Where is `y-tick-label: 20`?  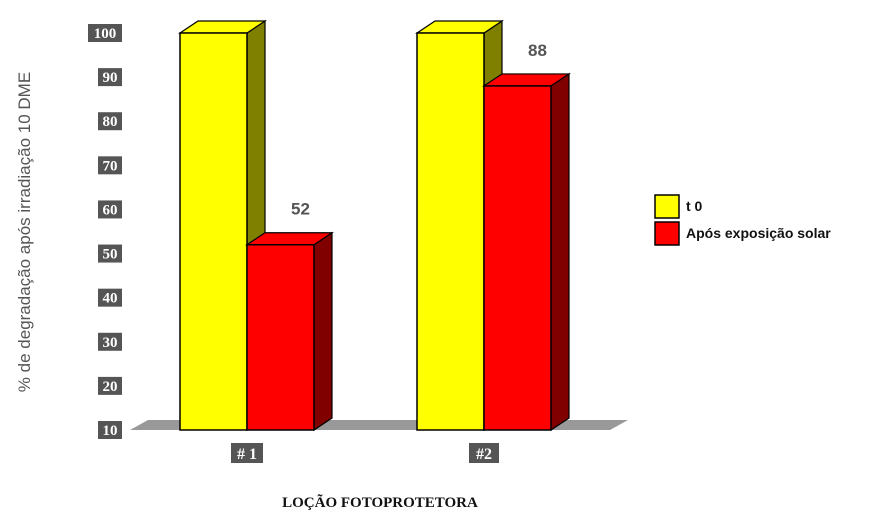 y-tick-label: 20 is located at coordinates (110, 385).